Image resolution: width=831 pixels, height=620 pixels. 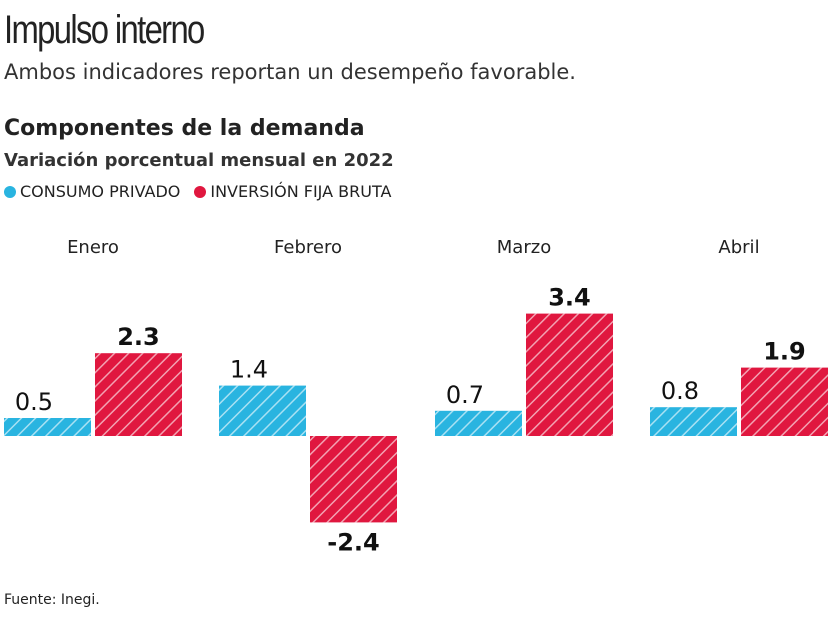 What do you see at coordinates (92, 191) in the screenshot?
I see `legend-item-consumo: CONSUMO PRIVADO` at bounding box center [92, 191].